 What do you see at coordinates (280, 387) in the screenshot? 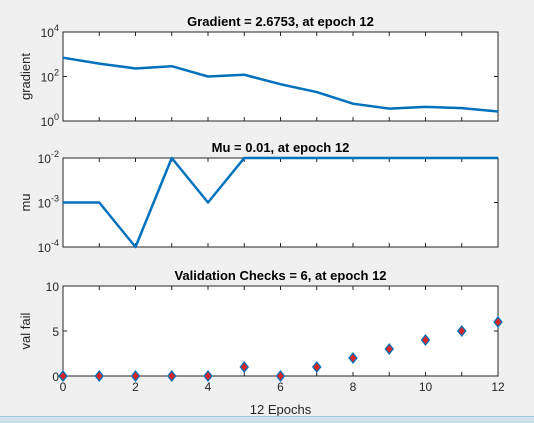
I see `val-fail-x-tick-label: 6` at bounding box center [280, 387].